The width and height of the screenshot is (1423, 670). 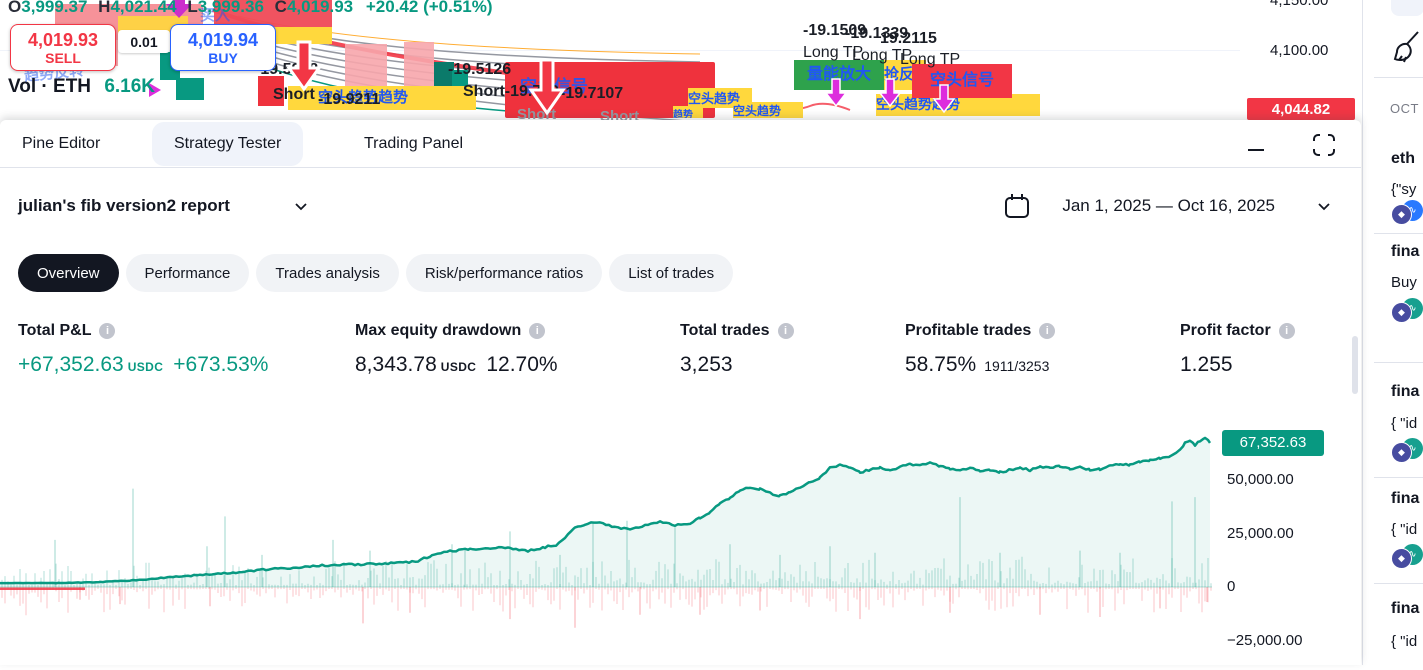 What do you see at coordinates (223, 57) in the screenshot?
I see `buy-label: BUY` at bounding box center [223, 57].